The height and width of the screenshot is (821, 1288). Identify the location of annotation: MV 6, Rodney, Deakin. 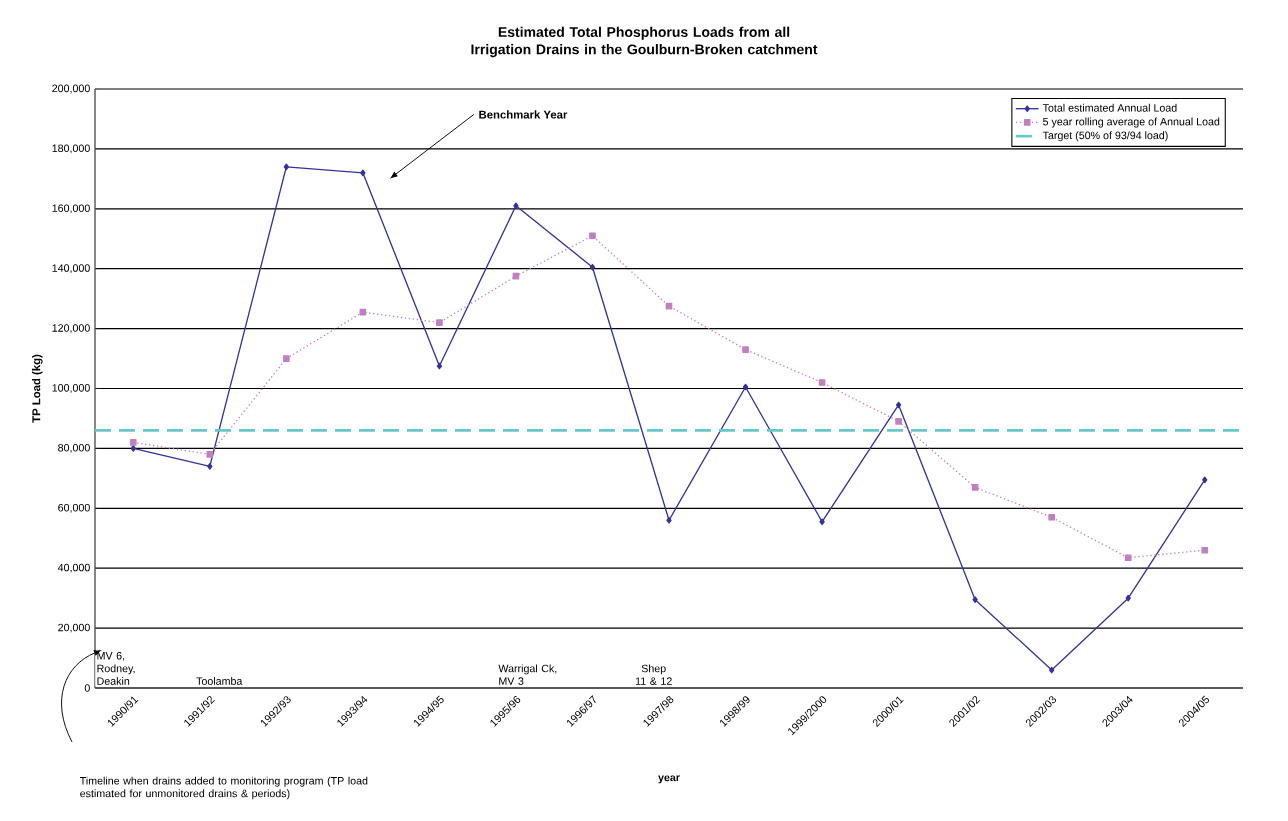
(116, 668).